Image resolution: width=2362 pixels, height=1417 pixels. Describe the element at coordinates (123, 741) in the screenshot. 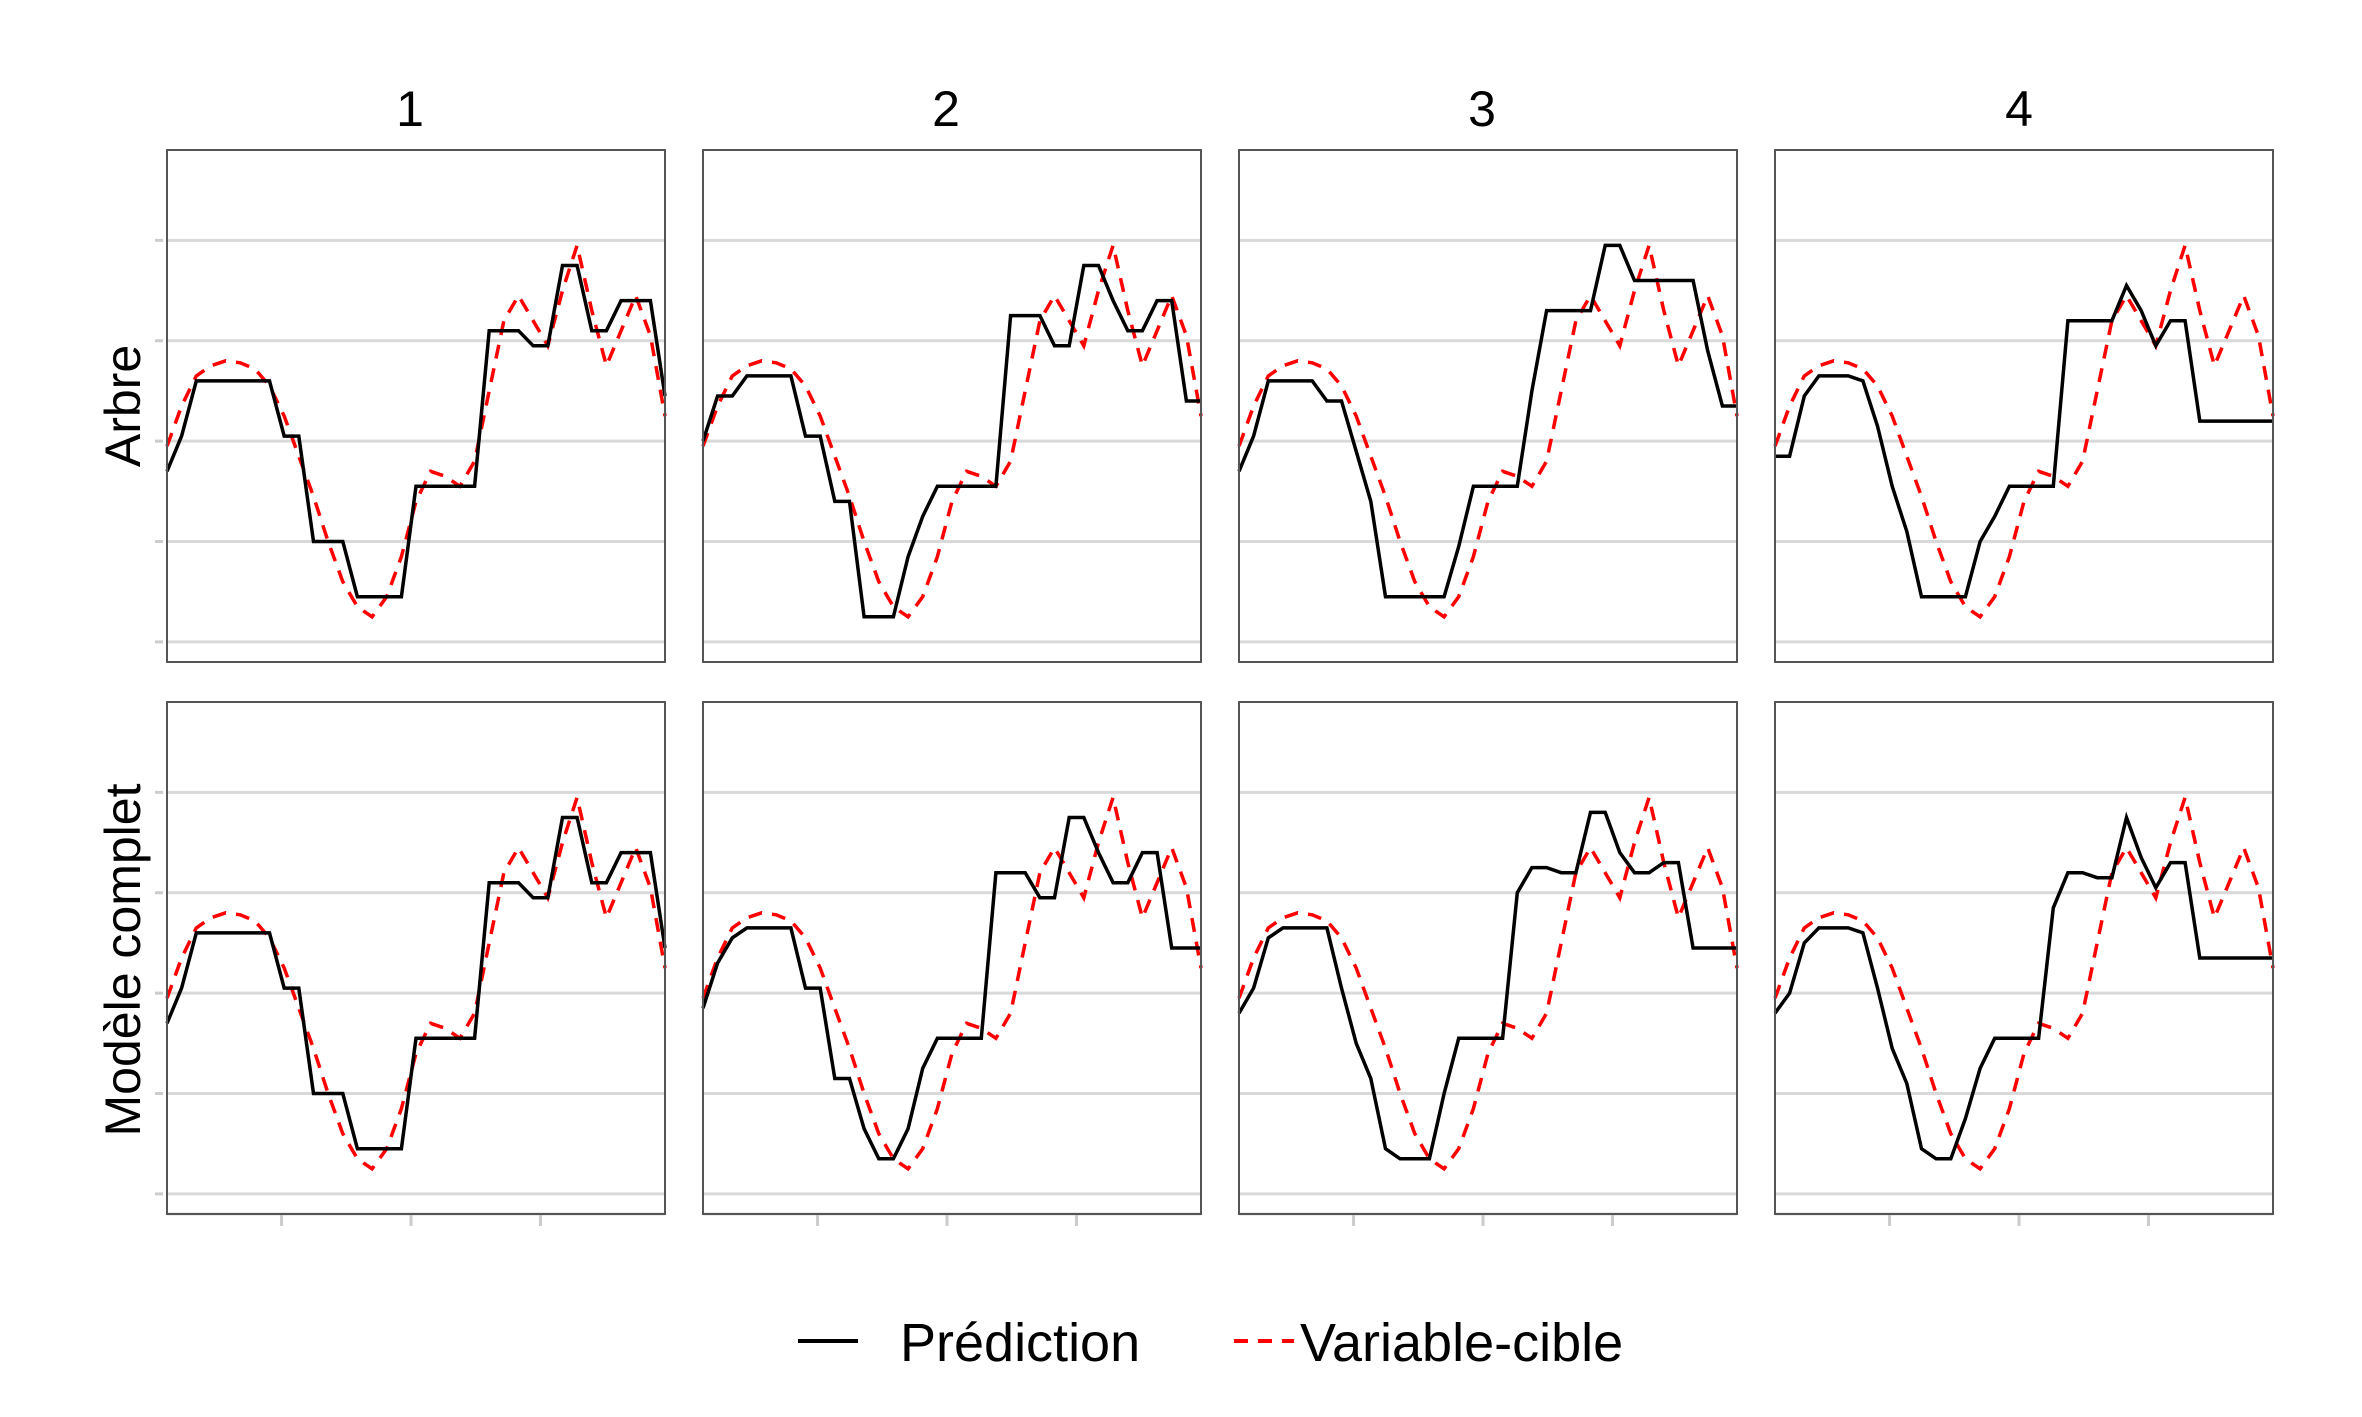

I see `row-titles: Arbre Modèle complet` at that location.